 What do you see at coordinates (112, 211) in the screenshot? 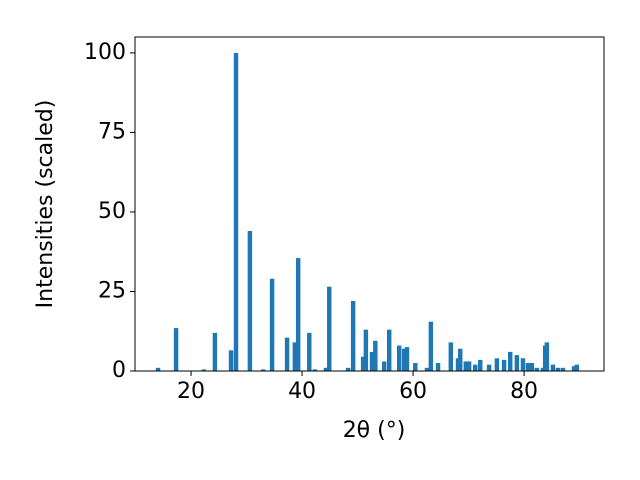
I see `y-tick-label: 50` at bounding box center [112, 211].